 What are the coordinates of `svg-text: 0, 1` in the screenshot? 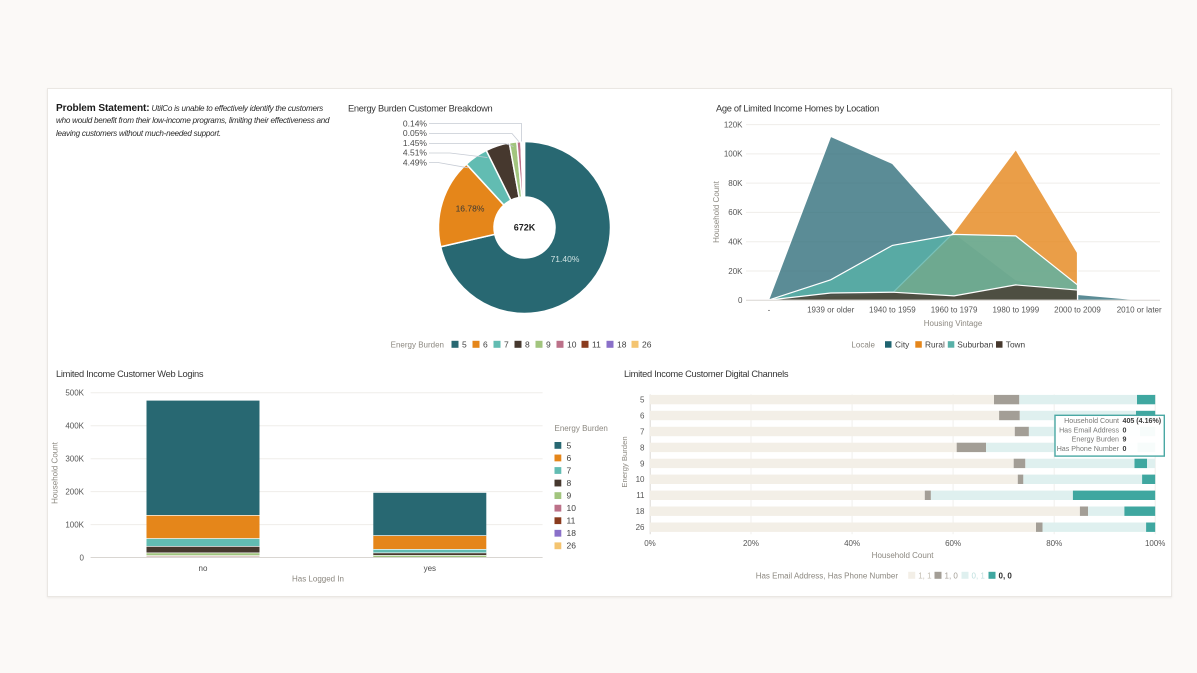 It's located at (979, 575).